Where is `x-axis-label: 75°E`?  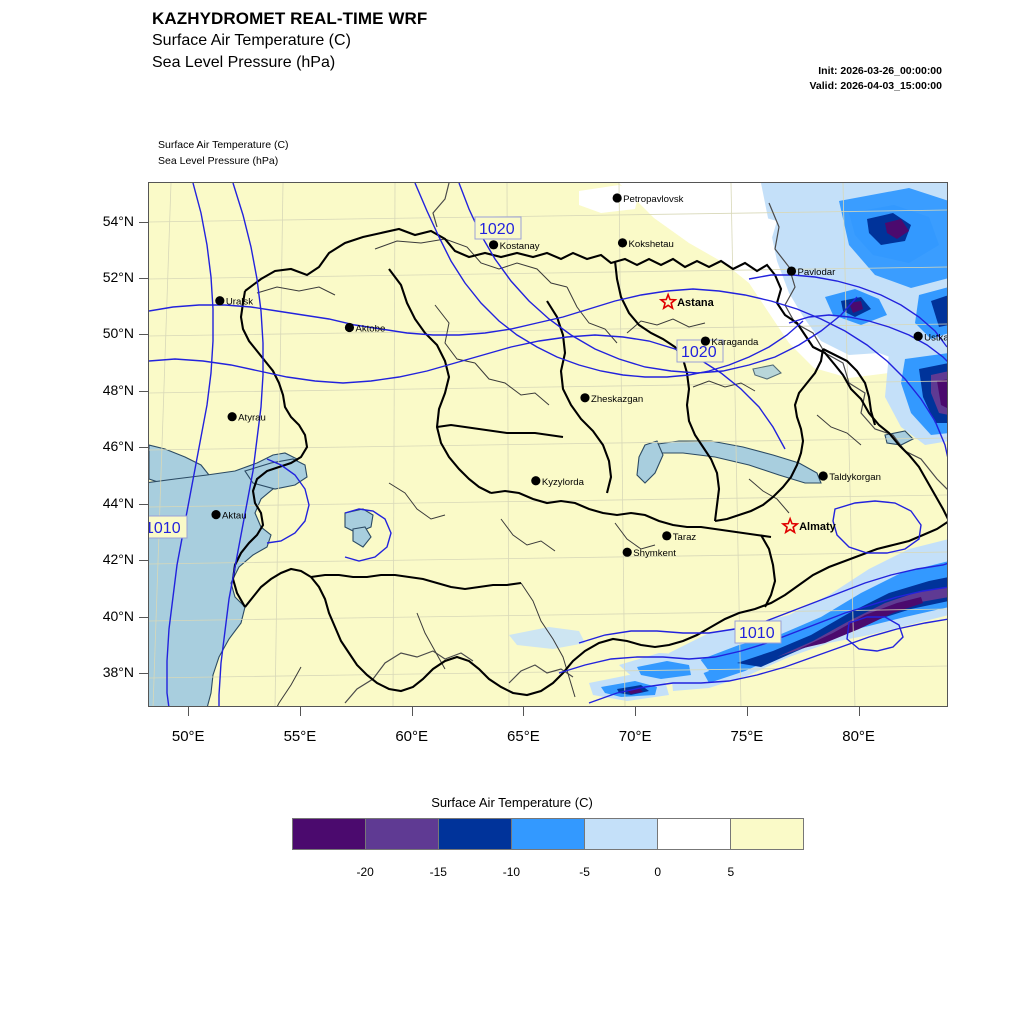
x-axis-label: 75°E is located at coordinates (747, 736).